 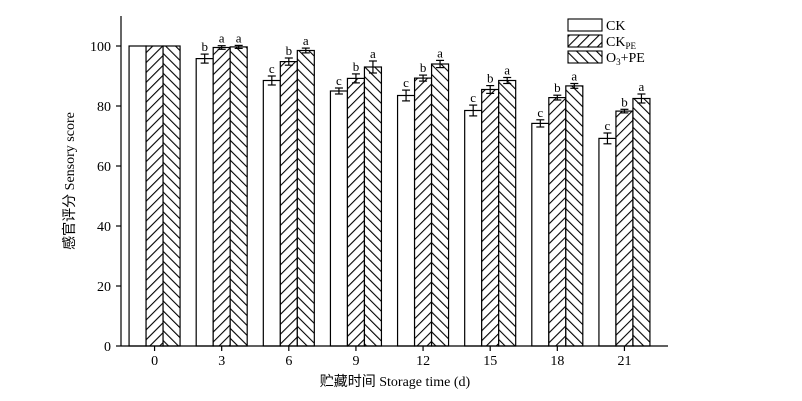 What do you see at coordinates (625, 59) in the screenshot?
I see `legend-label: O3+PE` at bounding box center [625, 59].